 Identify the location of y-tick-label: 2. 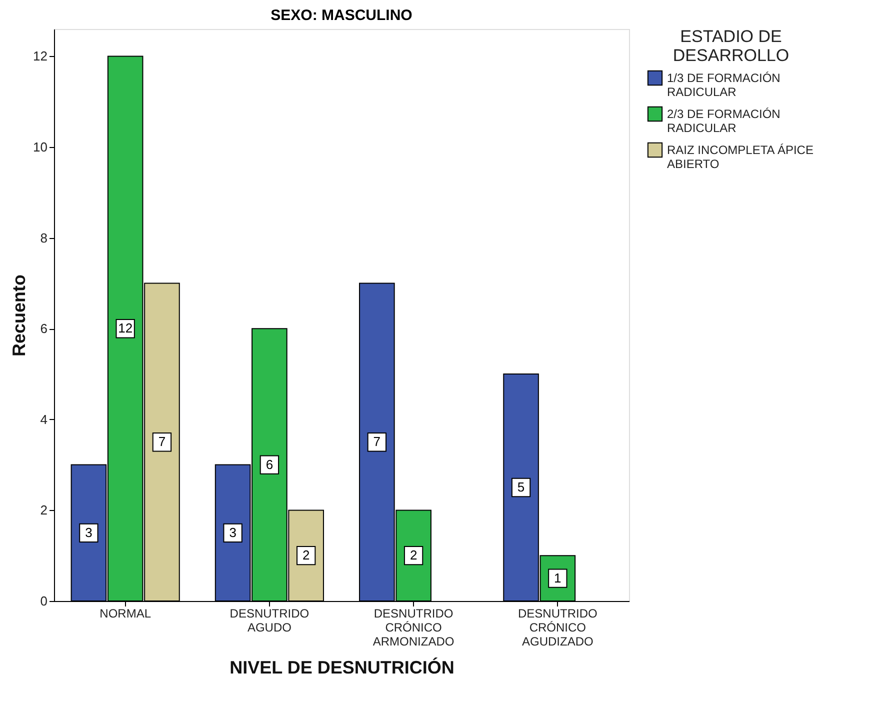
(44, 510).